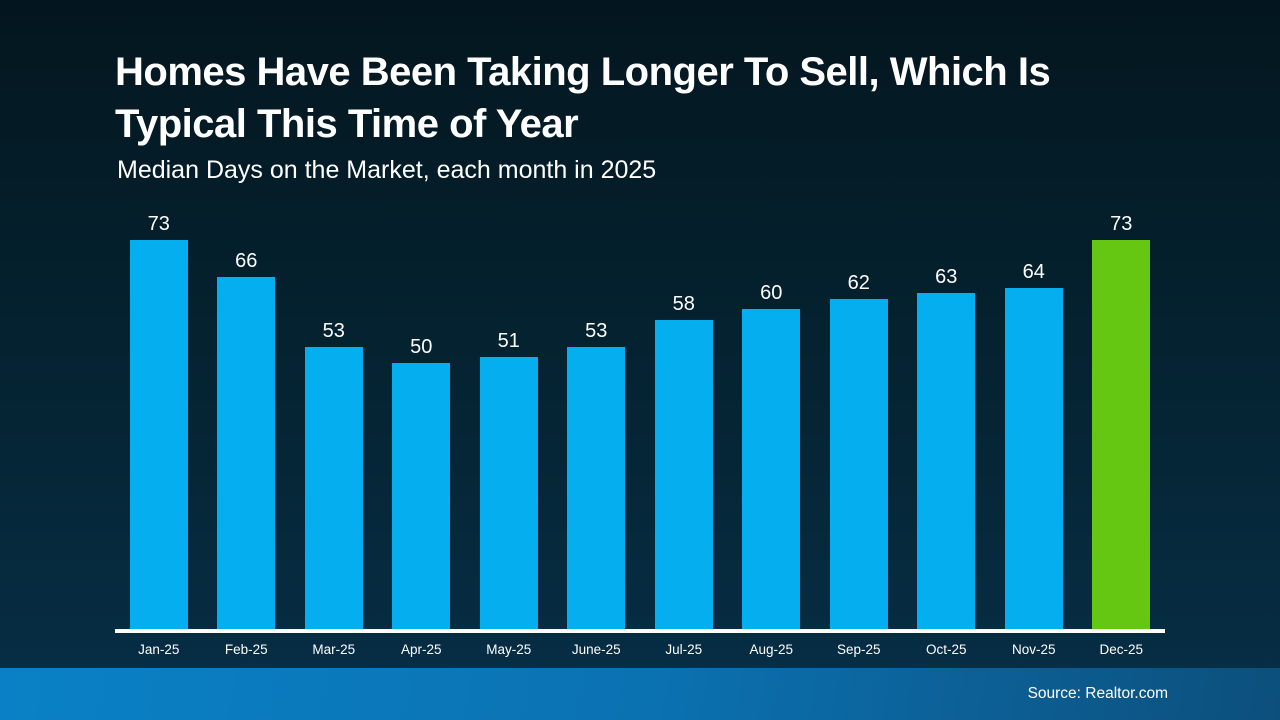 The image size is (1280, 720). What do you see at coordinates (508, 341) in the screenshot?
I see `bar-value-label: 51` at bounding box center [508, 341].